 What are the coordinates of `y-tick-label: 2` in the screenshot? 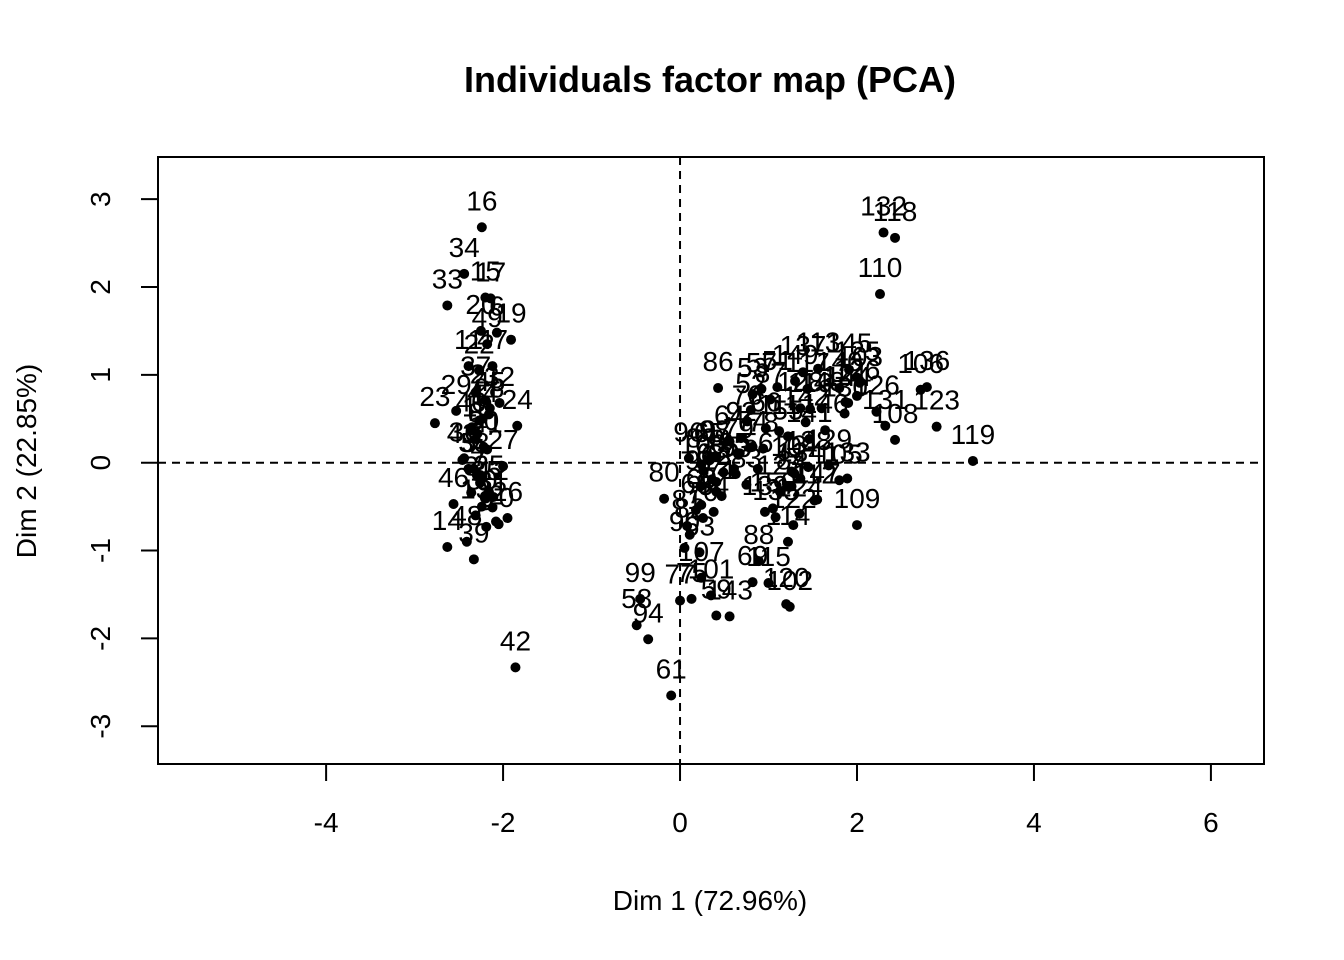 It's located at (100, 287).